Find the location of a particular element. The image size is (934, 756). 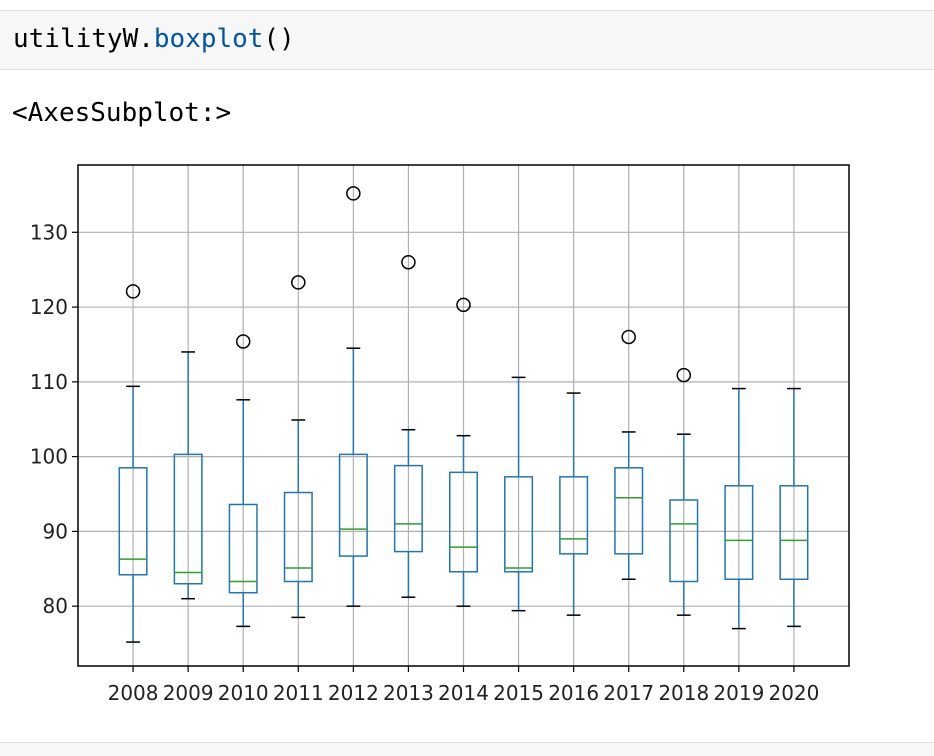

box-2019 is located at coordinates (739, 508).